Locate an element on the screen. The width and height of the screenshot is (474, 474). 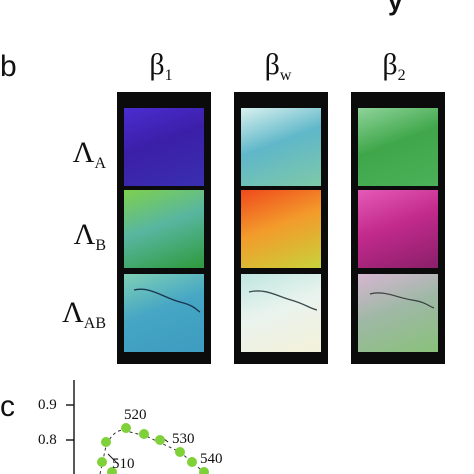
y-tick-label-0-9: 0.9 is located at coordinates (47, 405).